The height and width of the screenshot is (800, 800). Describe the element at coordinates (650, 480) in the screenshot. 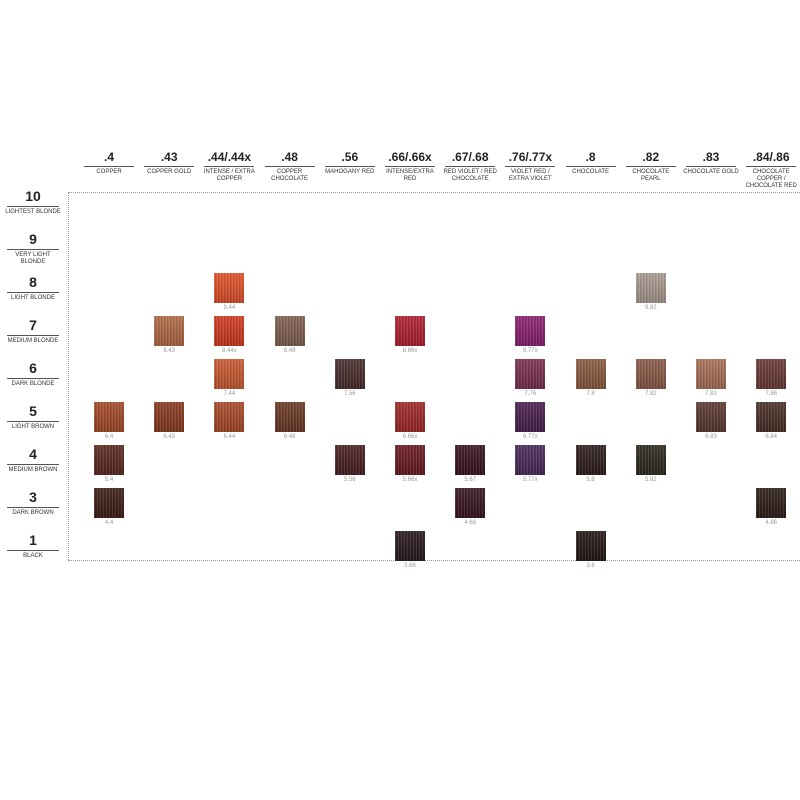

I see `swatch-label: 5.82` at that location.